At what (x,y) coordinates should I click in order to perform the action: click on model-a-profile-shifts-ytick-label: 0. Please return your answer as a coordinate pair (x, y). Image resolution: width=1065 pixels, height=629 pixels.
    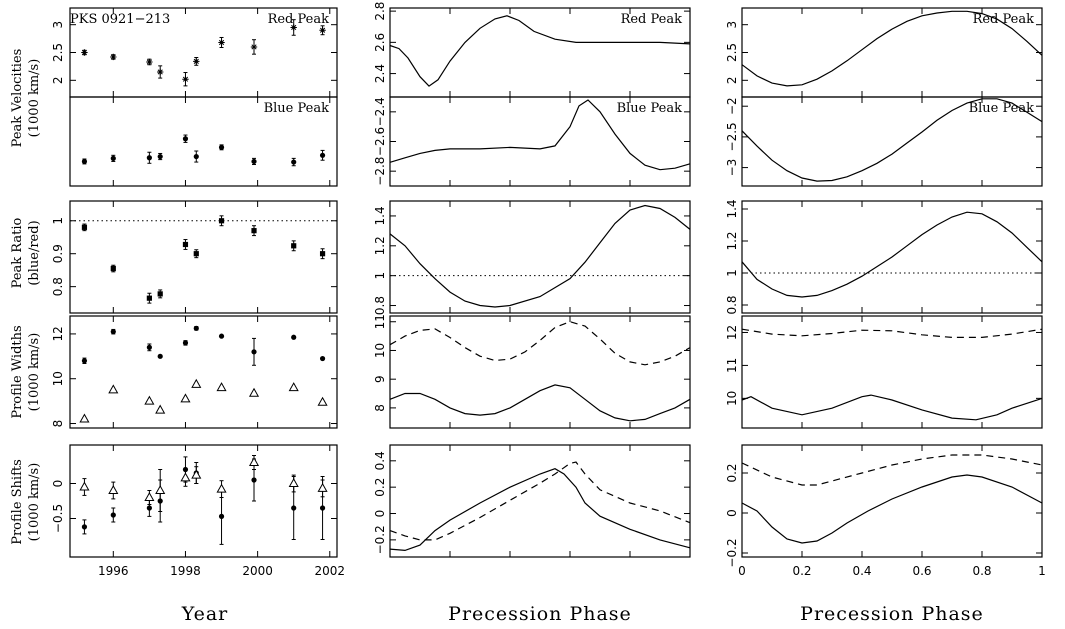
    Looking at the image, I should click on (380, 514).